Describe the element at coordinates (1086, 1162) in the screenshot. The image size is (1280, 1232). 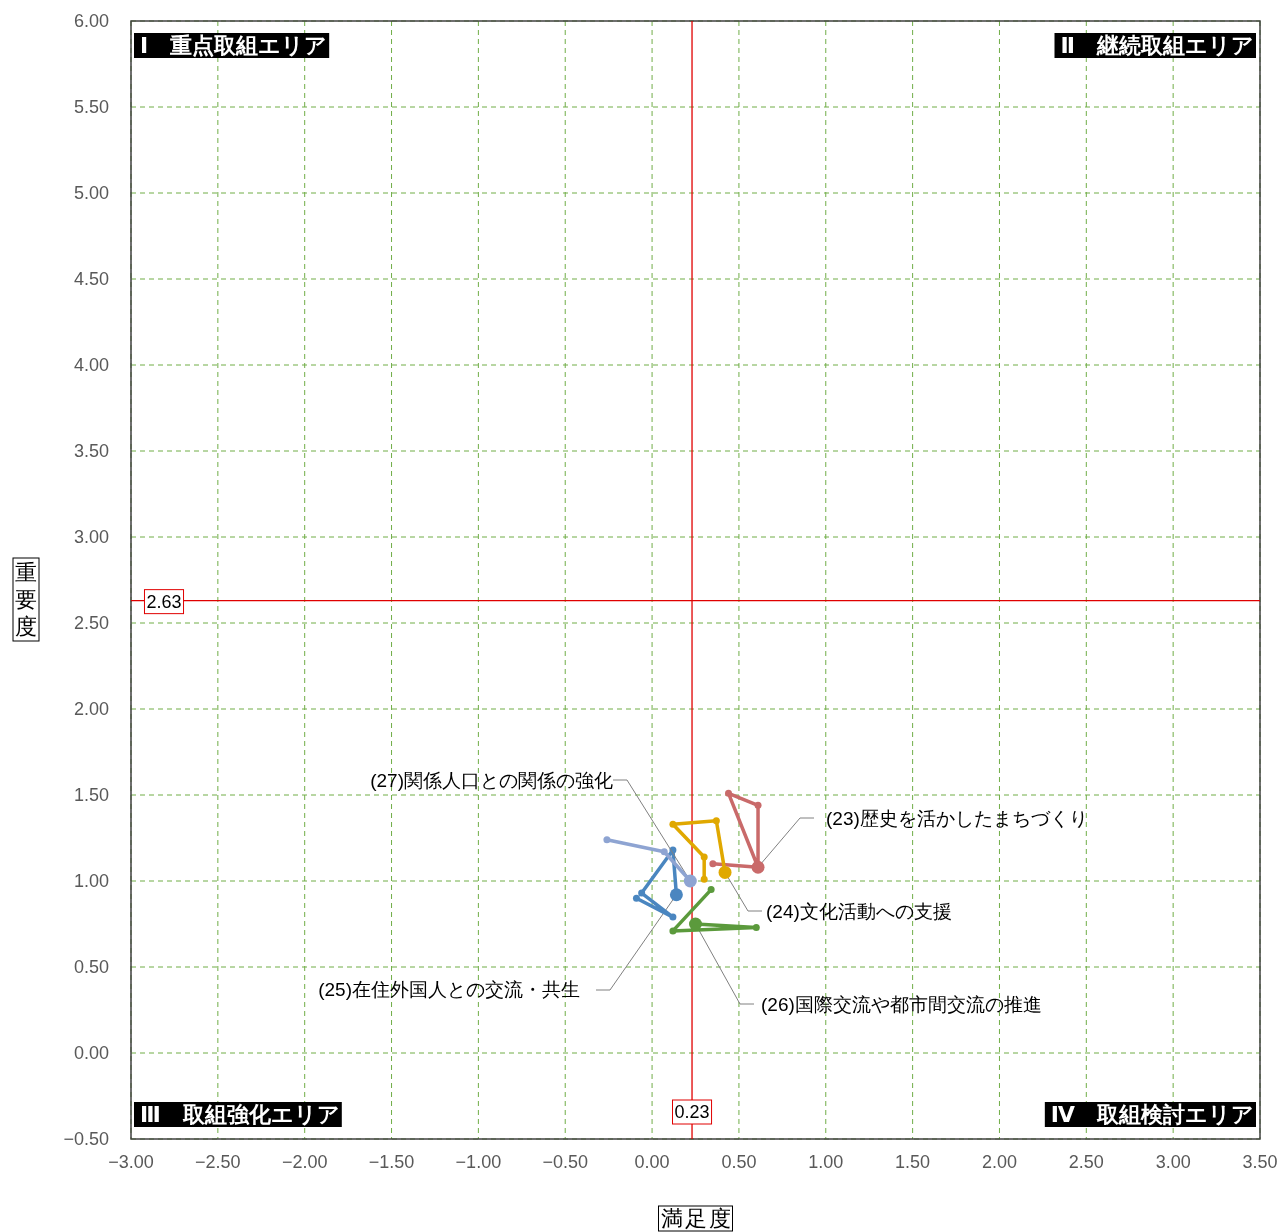
I see `x-tick-label: 2.50` at that location.